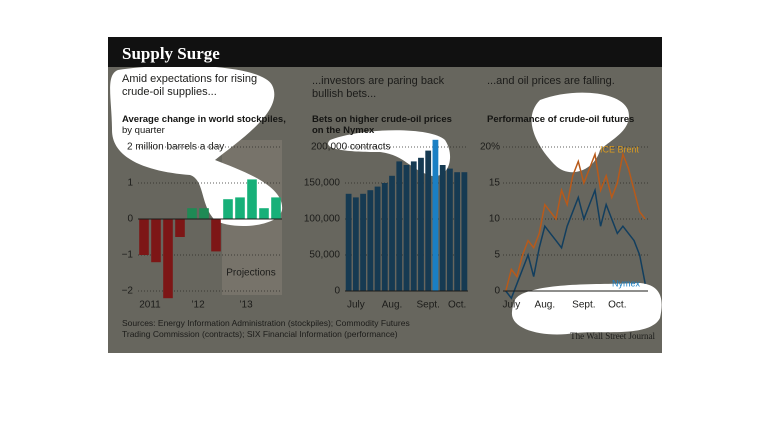 The height and width of the screenshot is (448, 770). I want to click on chart-subtitle: by quarter, so click(143, 130).